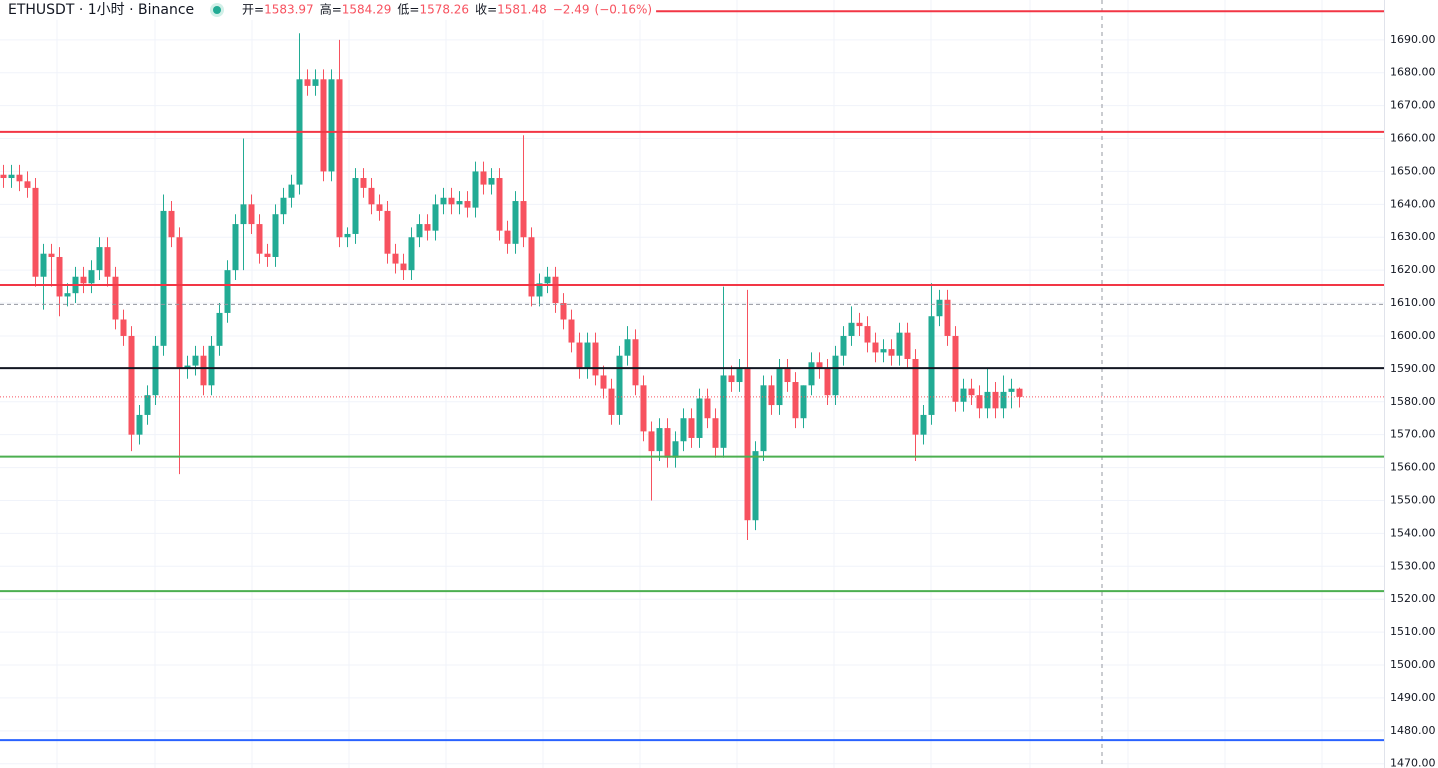 The height and width of the screenshot is (768, 1438). What do you see at coordinates (253, 10) in the screenshot?
I see `legend-label: 开=` at bounding box center [253, 10].